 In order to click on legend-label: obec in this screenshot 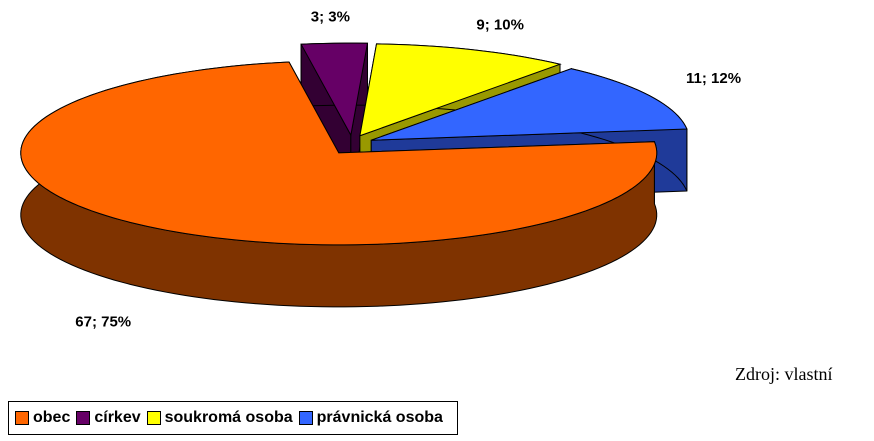, I will do `click(52, 417)`.